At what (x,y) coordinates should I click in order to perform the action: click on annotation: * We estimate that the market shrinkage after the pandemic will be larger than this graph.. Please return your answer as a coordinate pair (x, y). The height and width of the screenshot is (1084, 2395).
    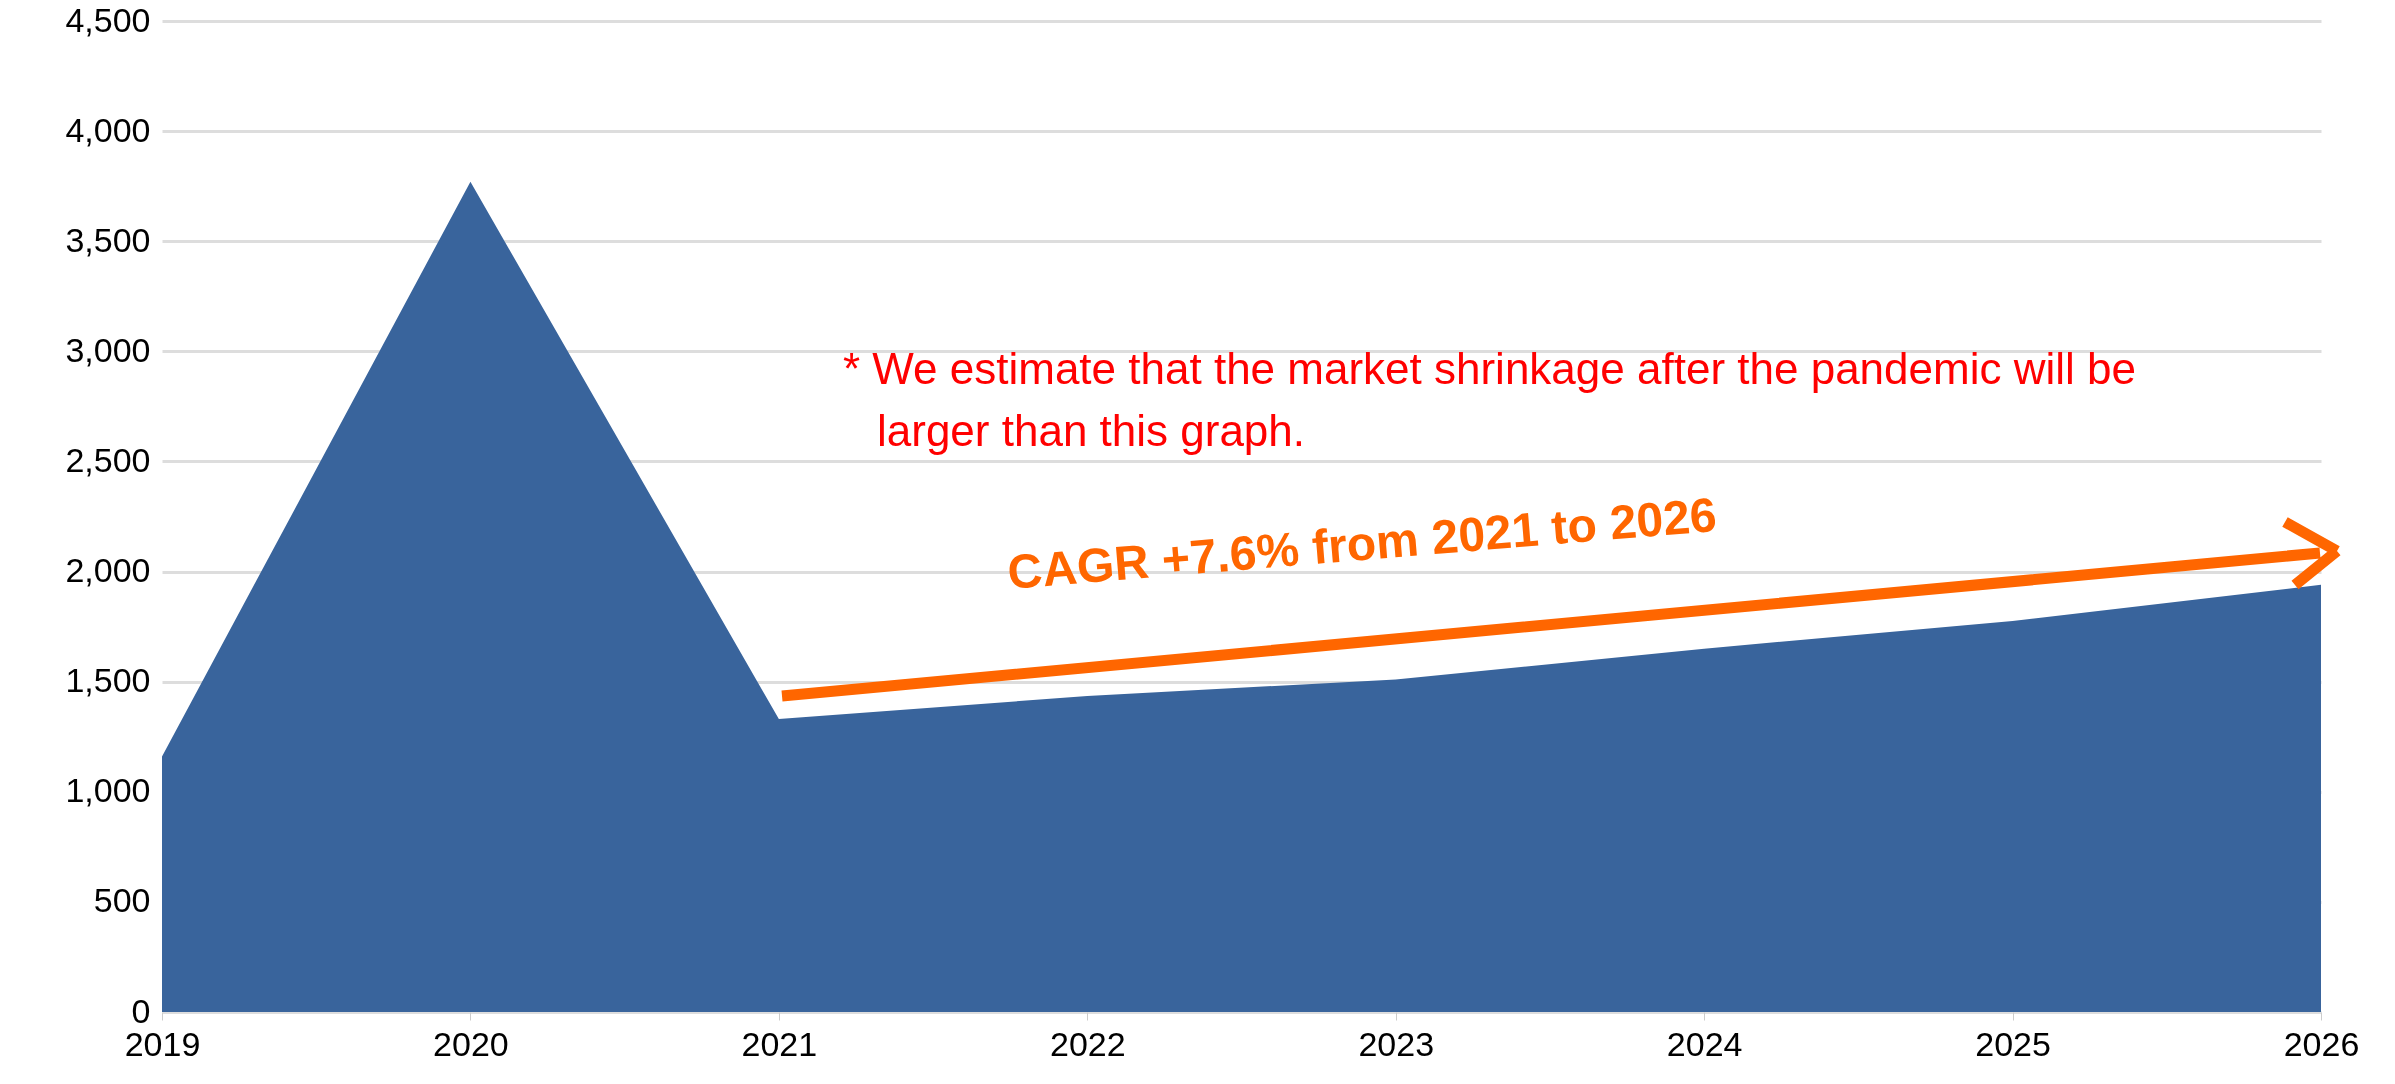
    Looking at the image, I should click on (1490, 400).